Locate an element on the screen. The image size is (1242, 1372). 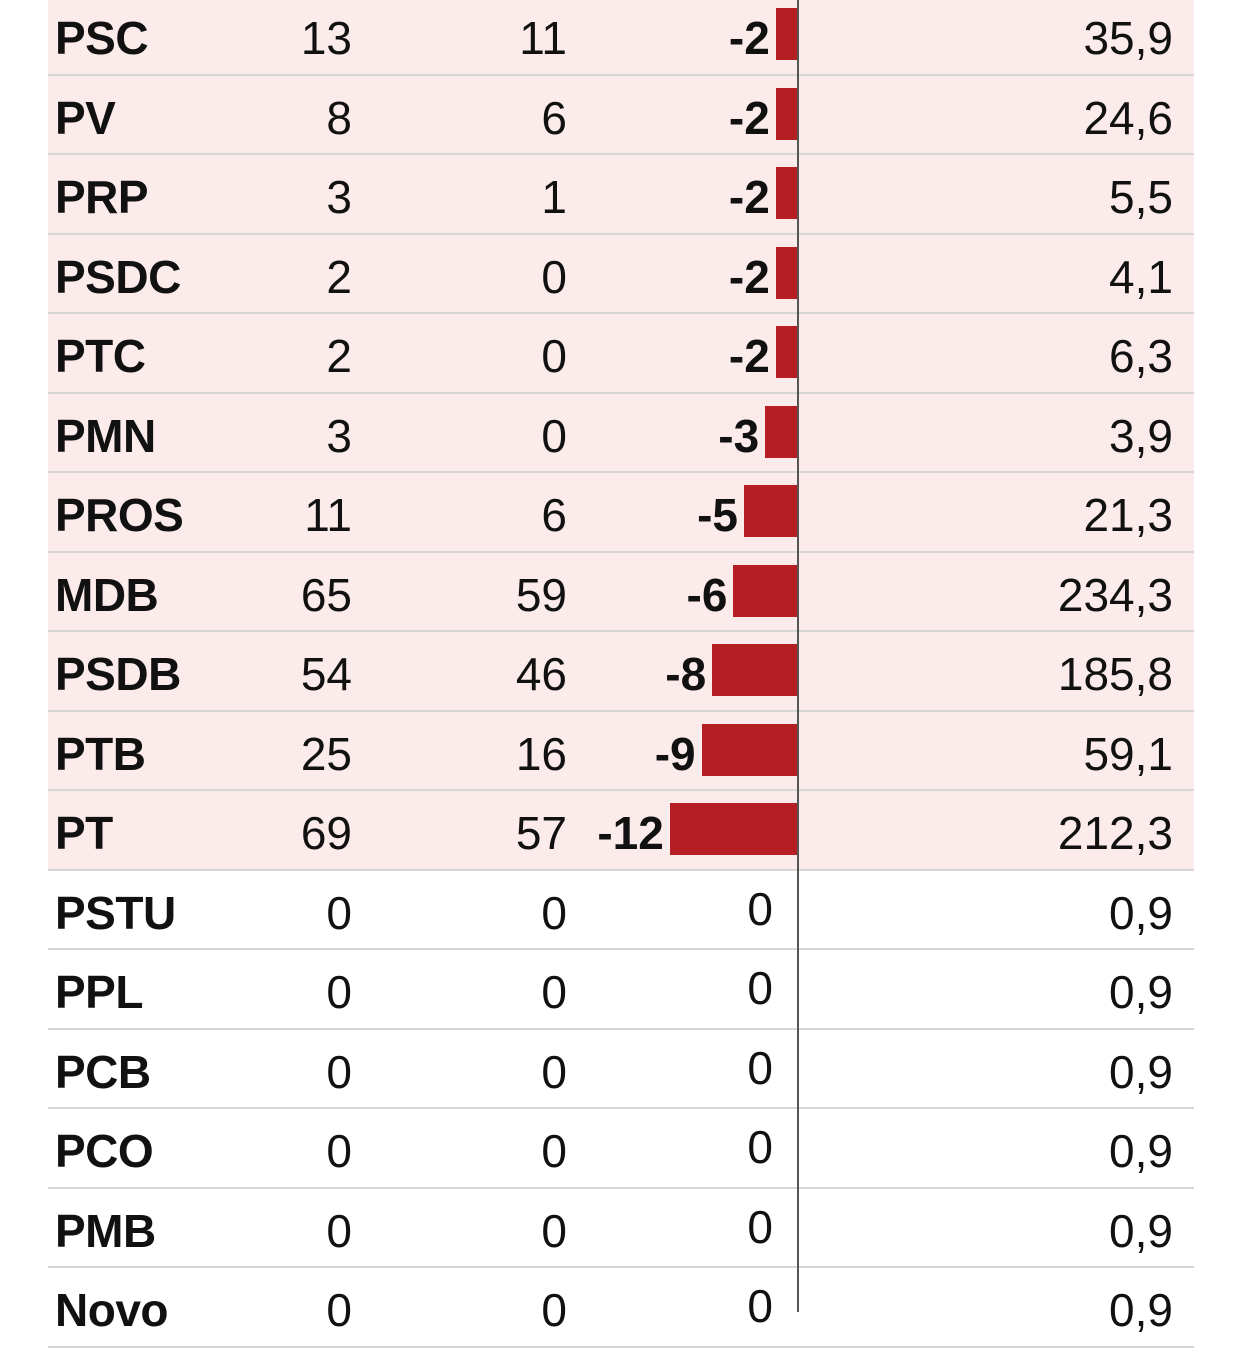
change-label: -5 is located at coordinates (717, 515).